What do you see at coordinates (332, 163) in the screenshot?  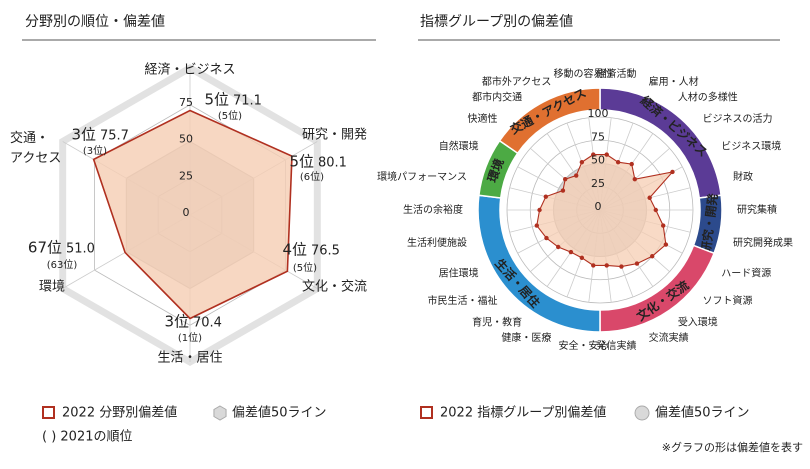 I see `value-label: 80.1` at bounding box center [332, 163].